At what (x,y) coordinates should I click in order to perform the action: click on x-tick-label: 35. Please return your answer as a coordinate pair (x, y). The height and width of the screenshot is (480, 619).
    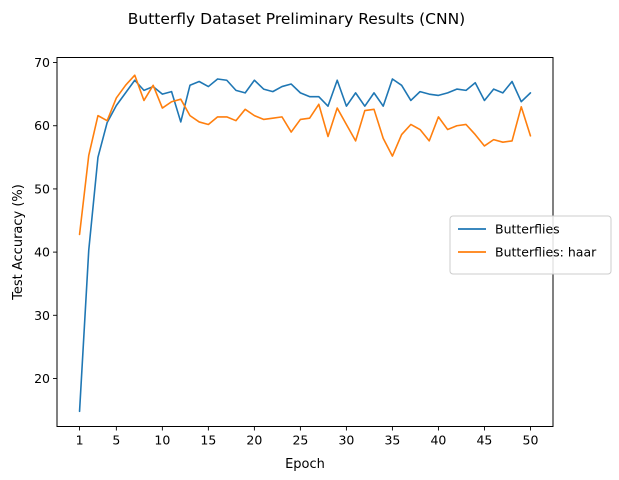
    Looking at the image, I should click on (392, 440).